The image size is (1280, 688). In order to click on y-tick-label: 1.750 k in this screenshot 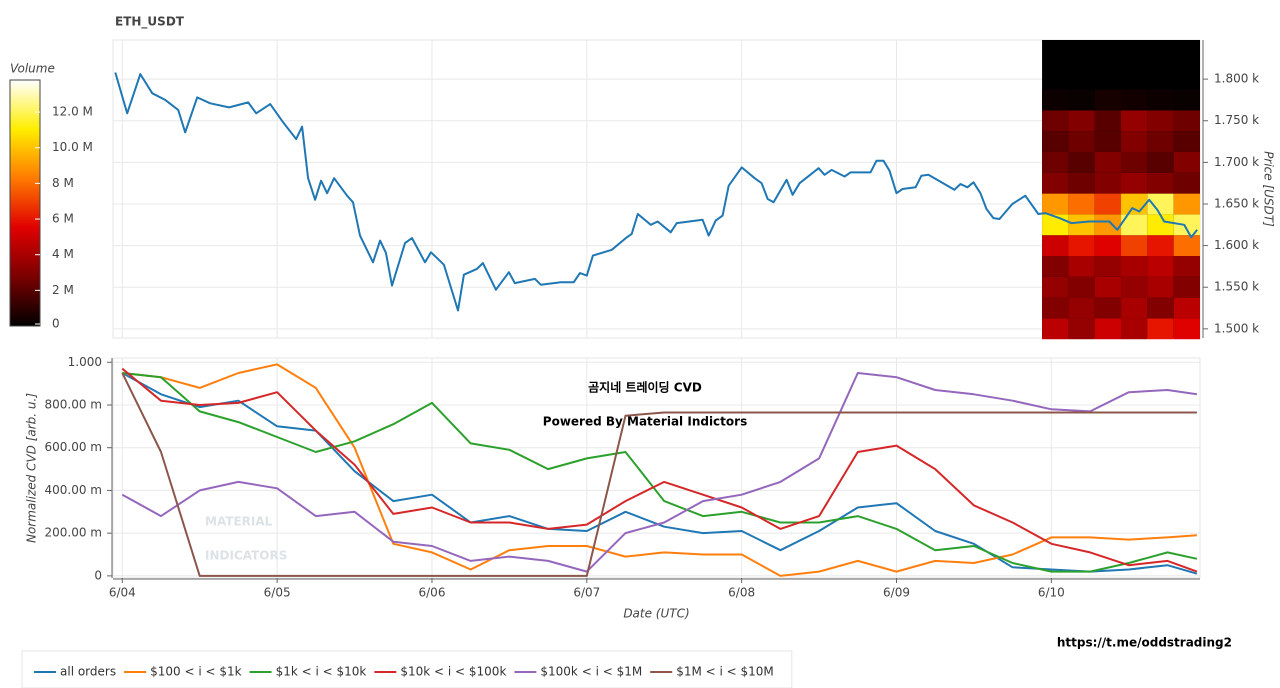, I will do `click(1236, 120)`.